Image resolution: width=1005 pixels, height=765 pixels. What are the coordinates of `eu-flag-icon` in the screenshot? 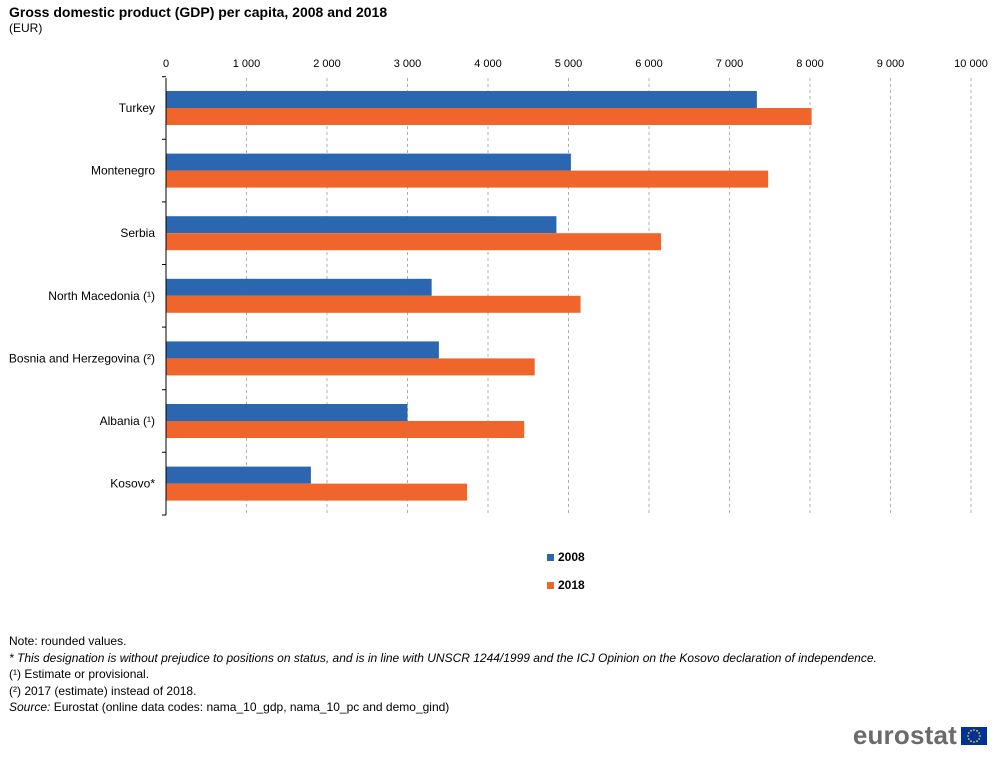 It's located at (974, 735).